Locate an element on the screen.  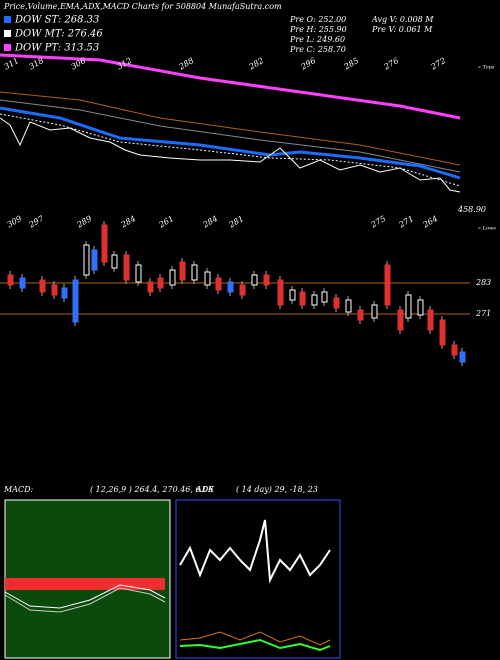
macd-params: ( 12,26,9 ) 264.4, 270.46, 6.06 is located at coordinates (151, 489).